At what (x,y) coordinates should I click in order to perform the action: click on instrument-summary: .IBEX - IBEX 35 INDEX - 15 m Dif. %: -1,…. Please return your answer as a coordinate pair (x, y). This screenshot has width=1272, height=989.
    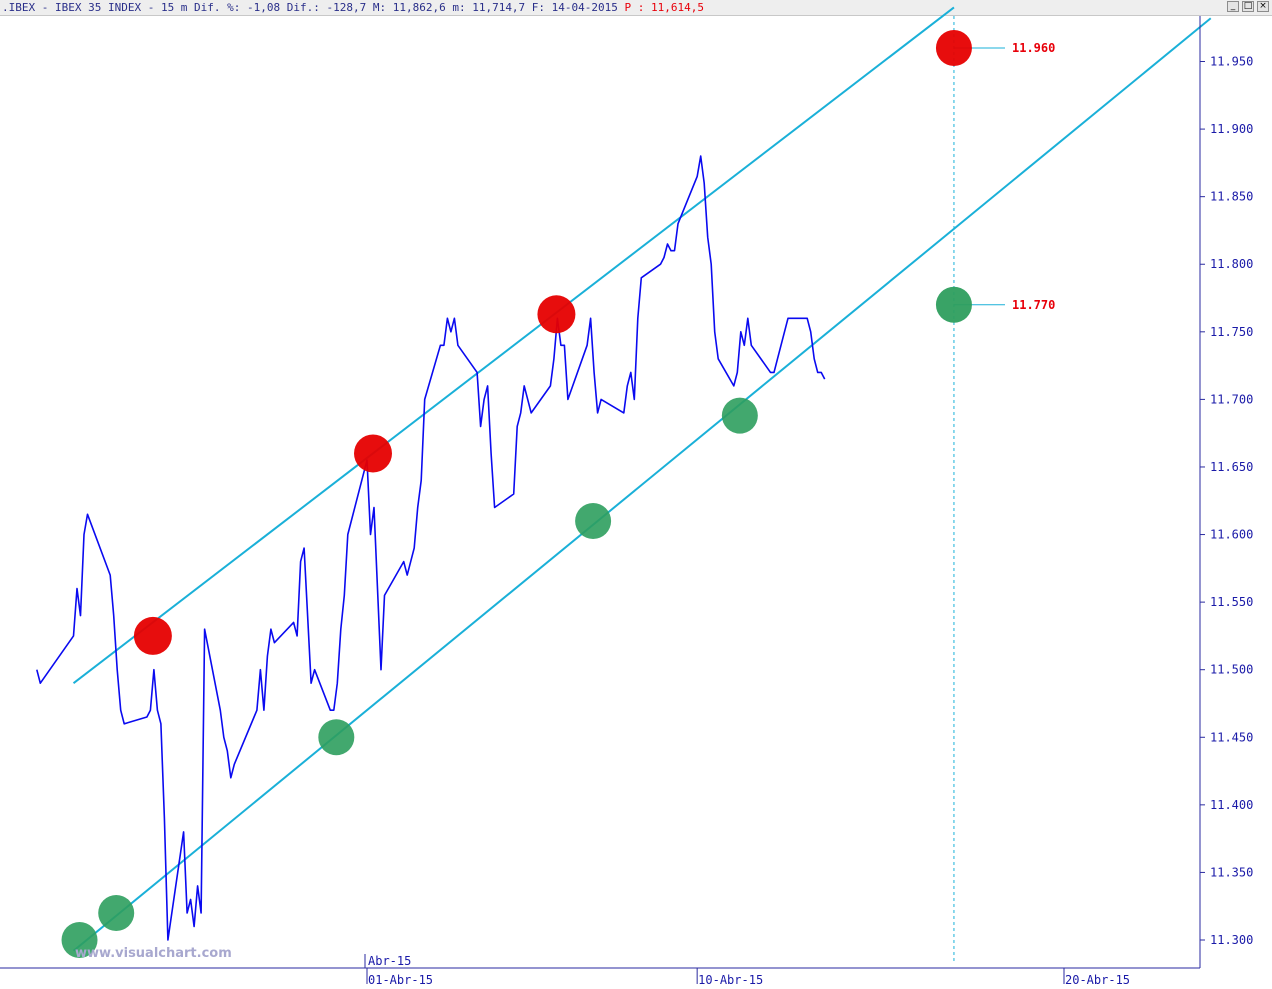
    Looking at the image, I should click on (353, 7).